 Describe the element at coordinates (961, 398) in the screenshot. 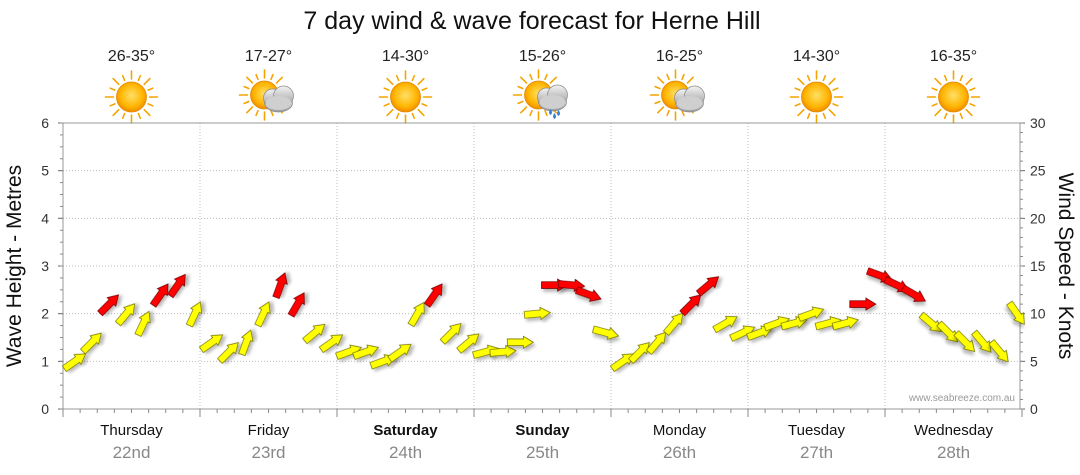

I see `watermark: www.seabreeze.com.au` at that location.